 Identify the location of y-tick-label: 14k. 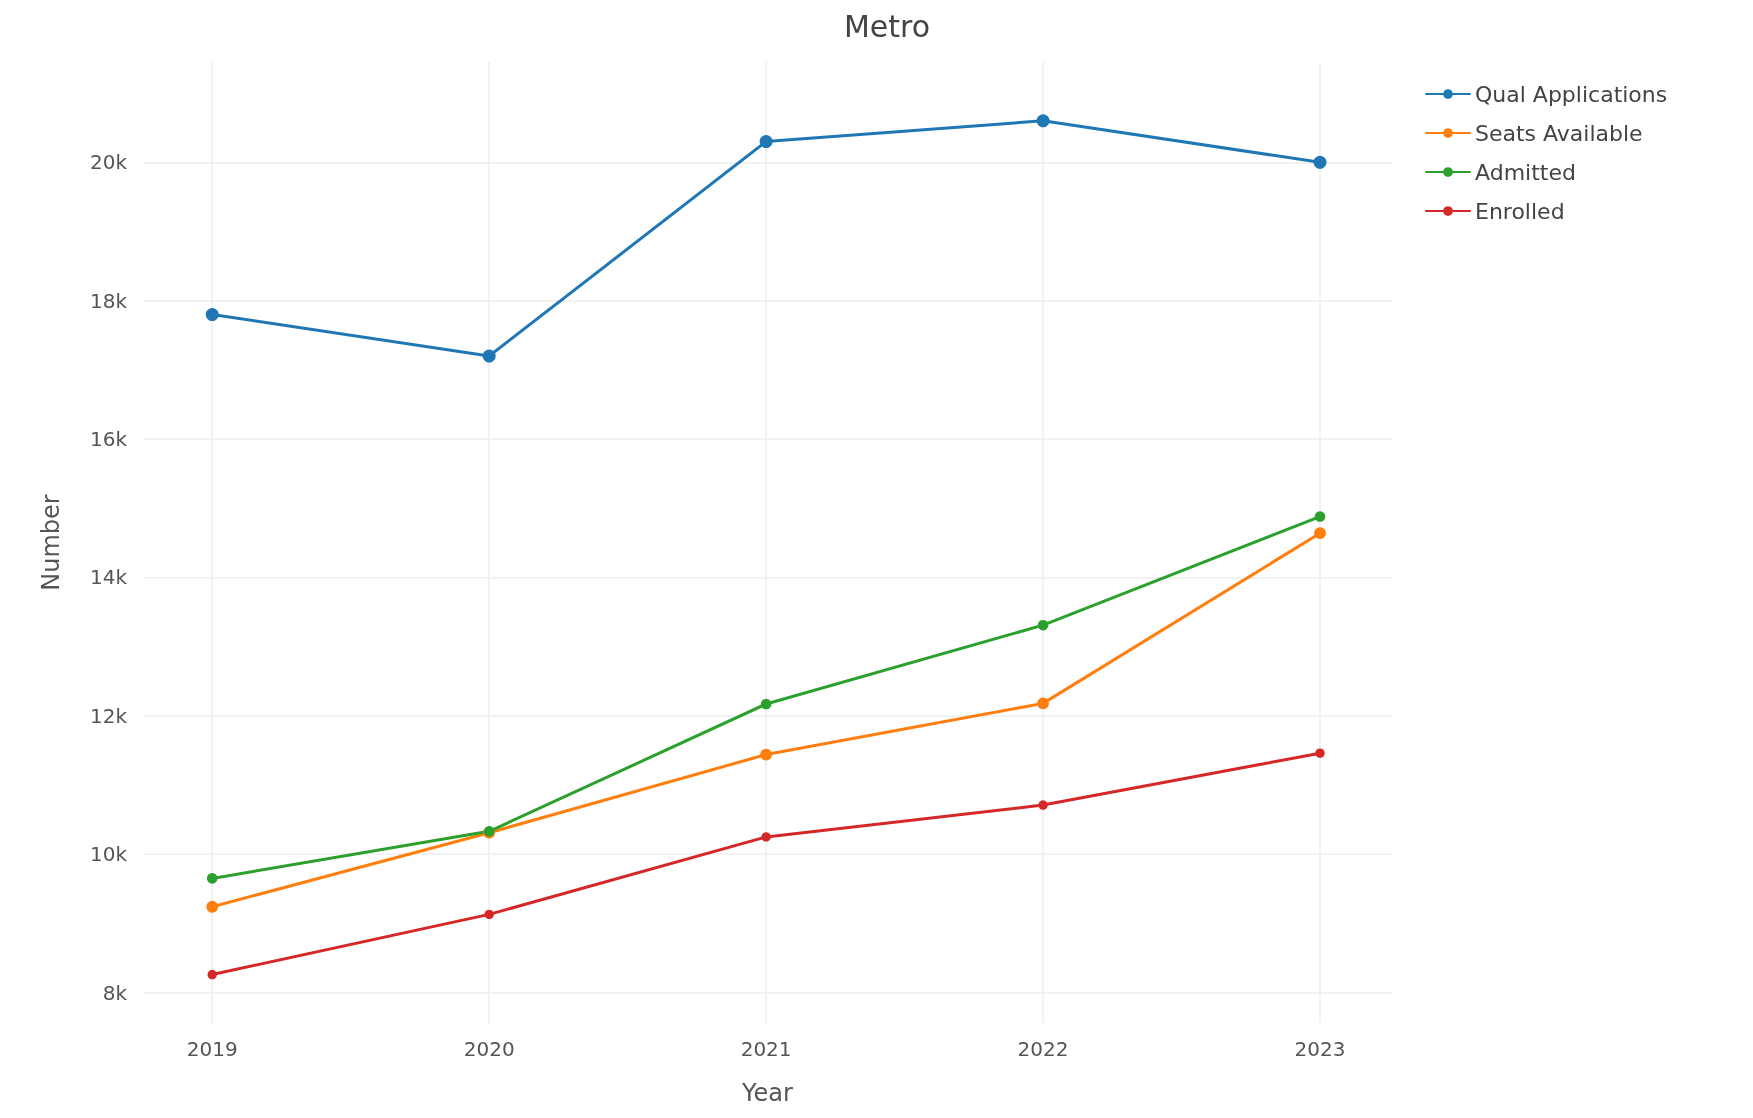
(108, 577).